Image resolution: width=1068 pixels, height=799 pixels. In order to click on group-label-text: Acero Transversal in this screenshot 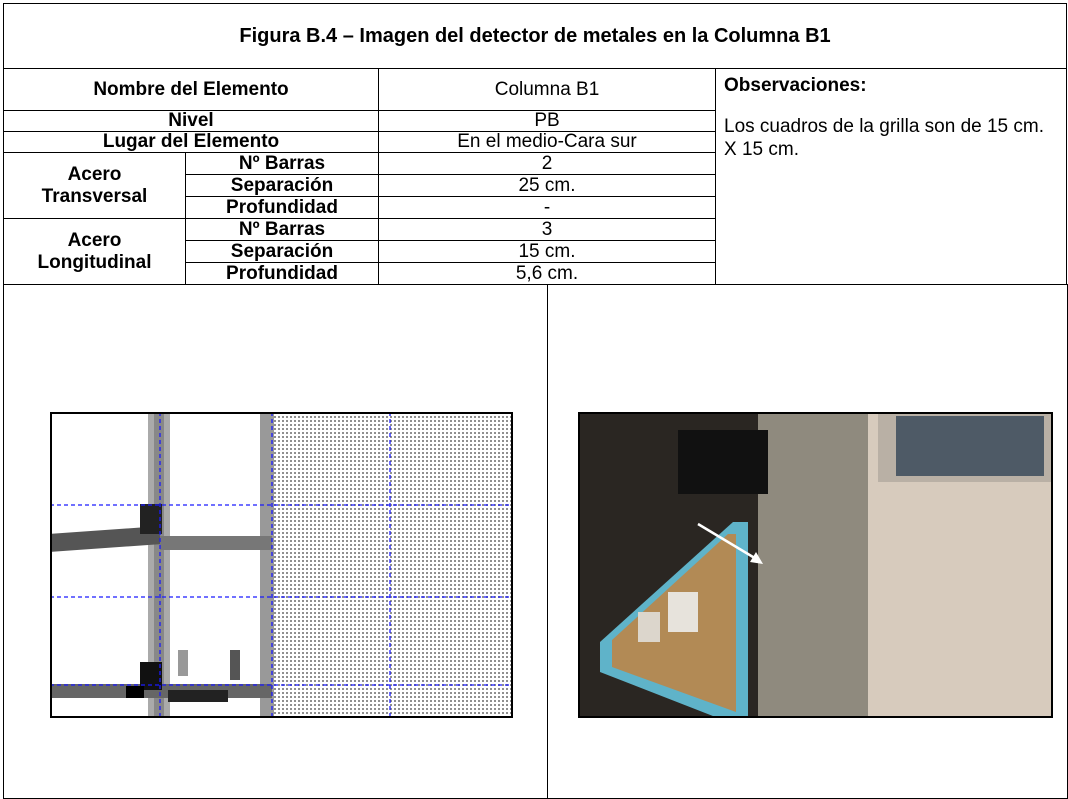, I will do `click(94, 185)`.